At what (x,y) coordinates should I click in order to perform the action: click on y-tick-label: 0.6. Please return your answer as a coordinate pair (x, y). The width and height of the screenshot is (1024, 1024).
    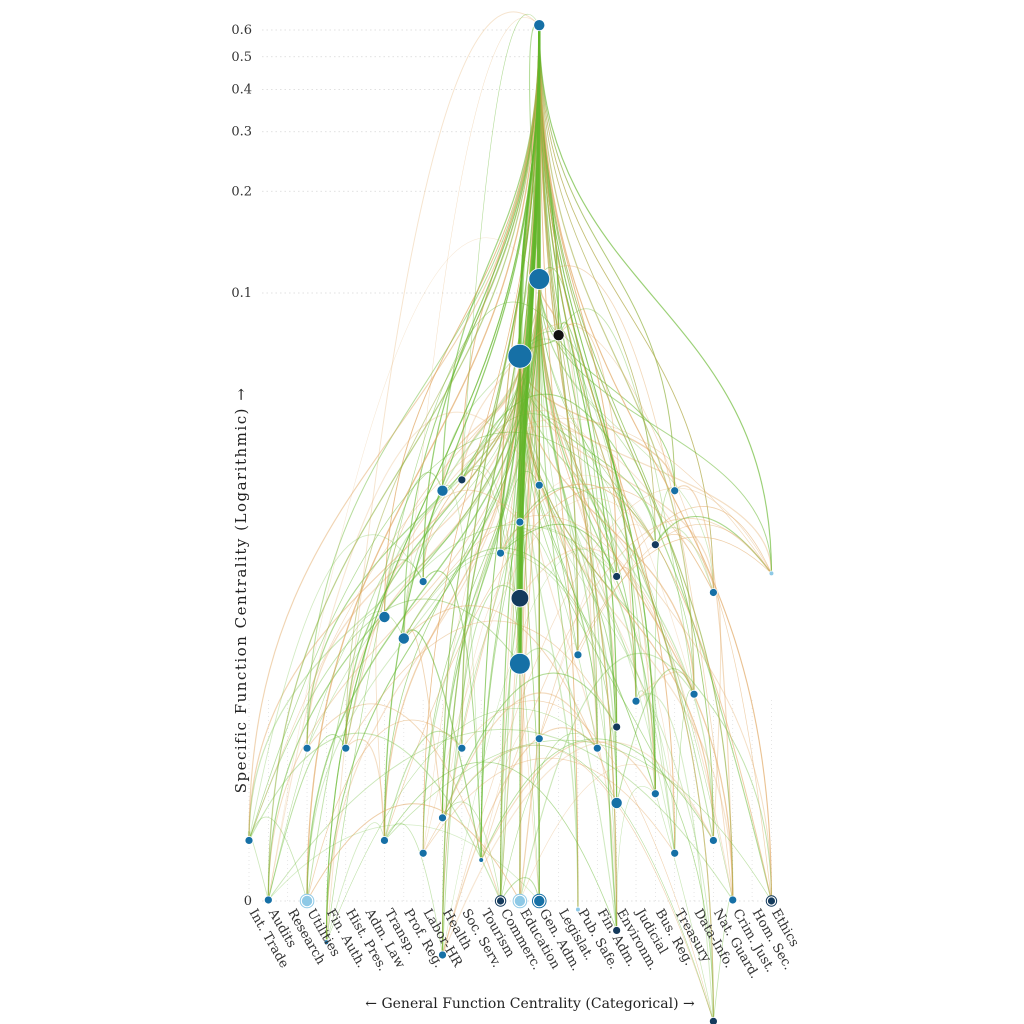
    Looking at the image, I should click on (241, 30).